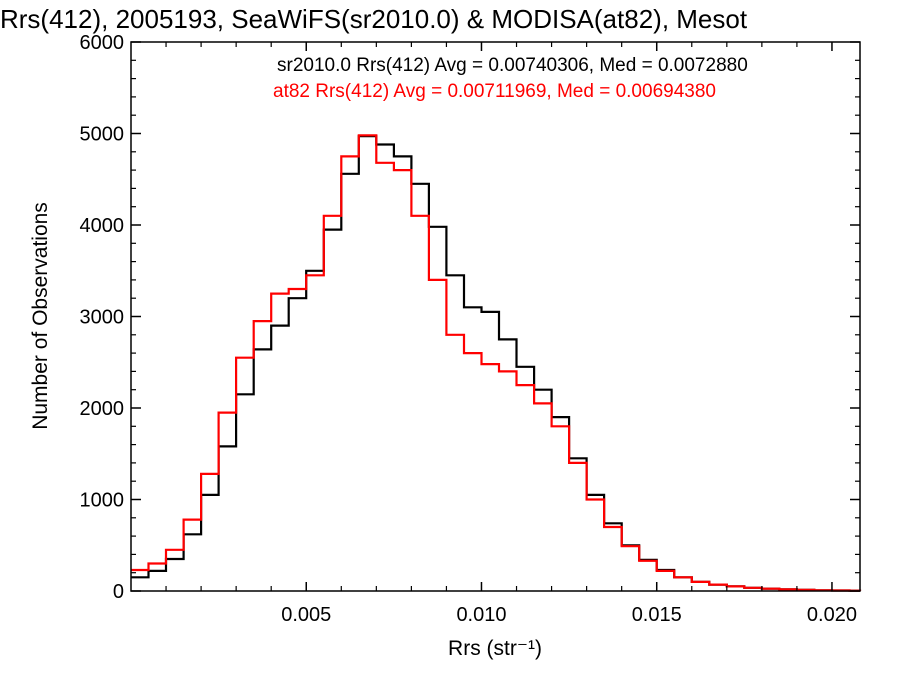 Image resolution: width=900 pixels, height=675 pixels. Describe the element at coordinates (102, 135) in the screenshot. I see `y-tick-label: 5000` at that location.